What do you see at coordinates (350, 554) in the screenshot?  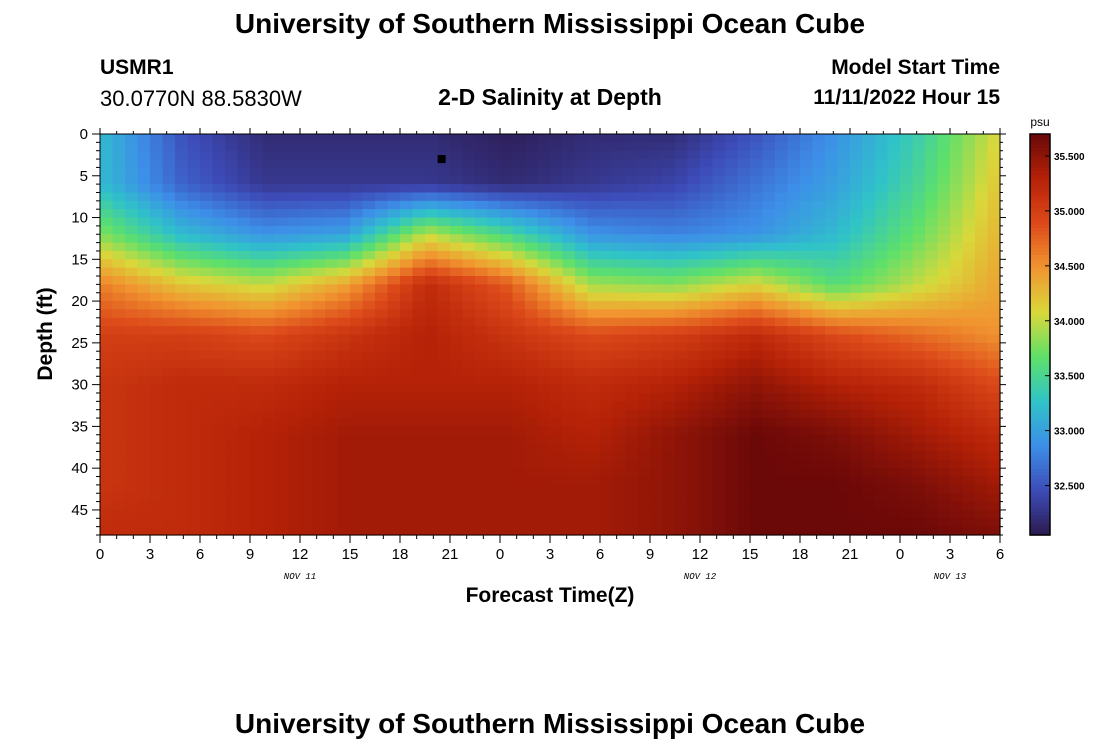 I see `x-tick-label: 15` at bounding box center [350, 554].